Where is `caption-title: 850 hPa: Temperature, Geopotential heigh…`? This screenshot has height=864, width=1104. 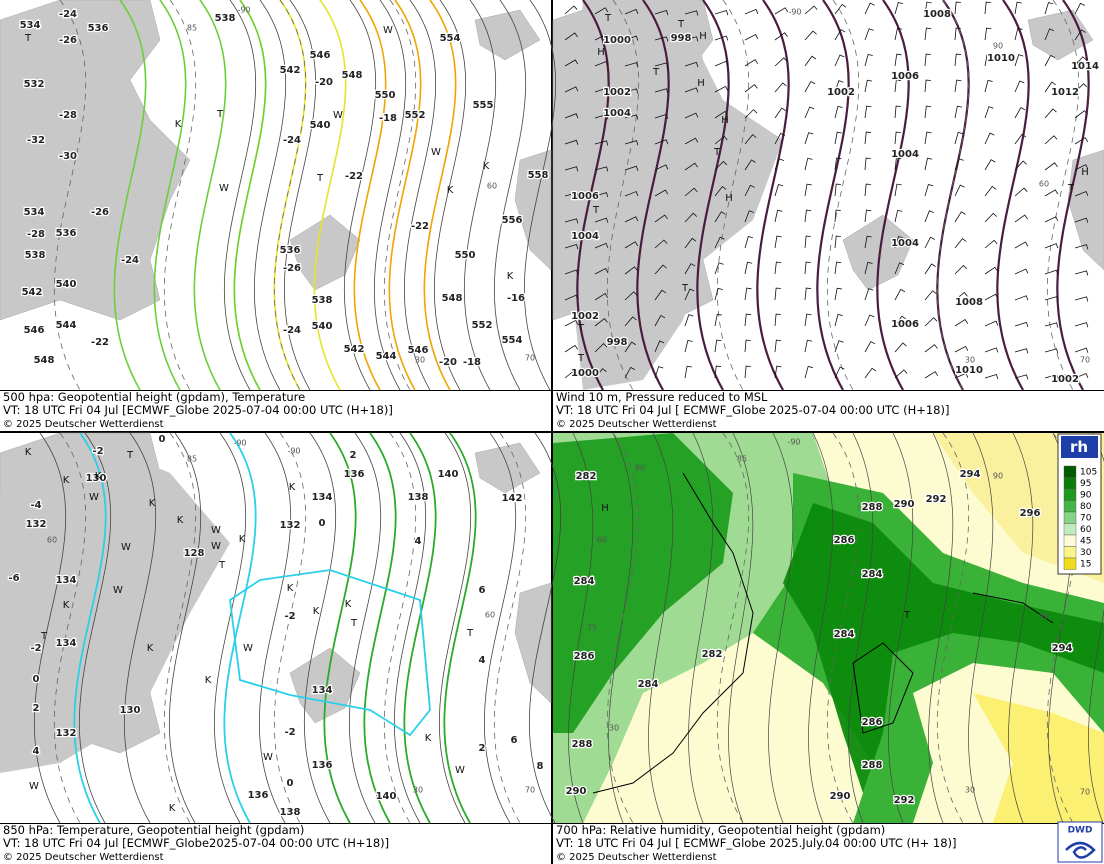 caption-title: 850 hPa: Temperature, Geopotential heigh… is located at coordinates (153, 830).